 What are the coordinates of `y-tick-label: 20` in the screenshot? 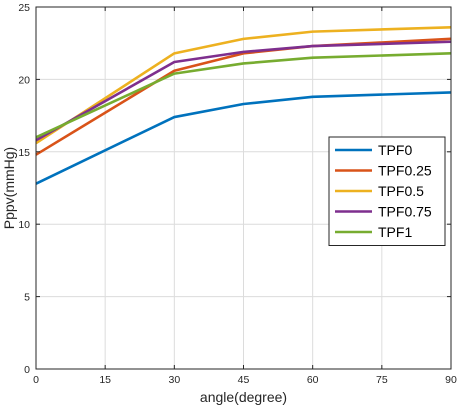 It's located at (24, 80).